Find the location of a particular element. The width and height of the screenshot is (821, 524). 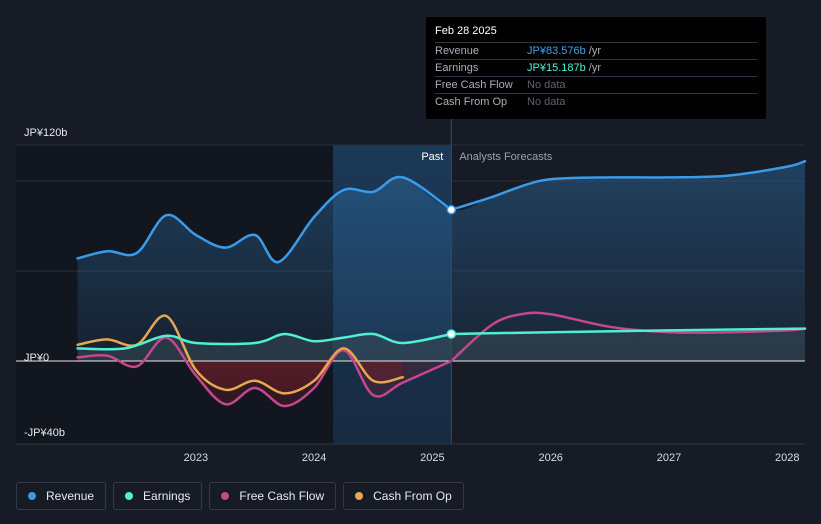

legend-item-earnings: Earnings is located at coordinates (158, 496).